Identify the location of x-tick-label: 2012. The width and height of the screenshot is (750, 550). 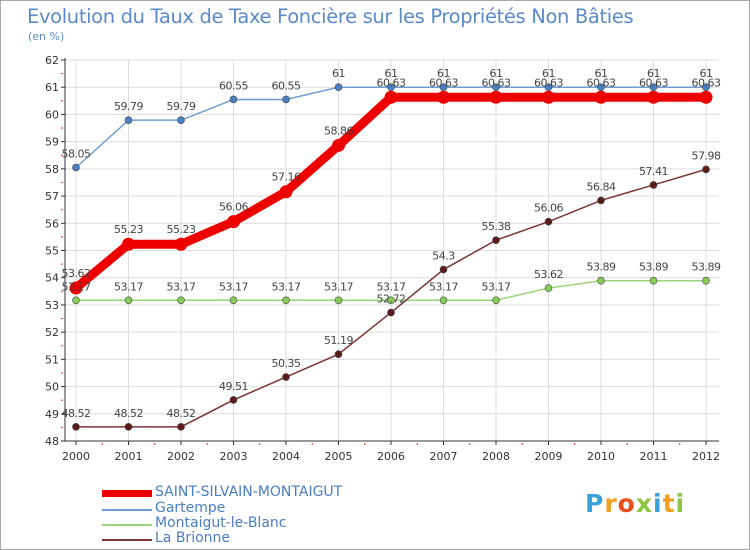
(706, 456).